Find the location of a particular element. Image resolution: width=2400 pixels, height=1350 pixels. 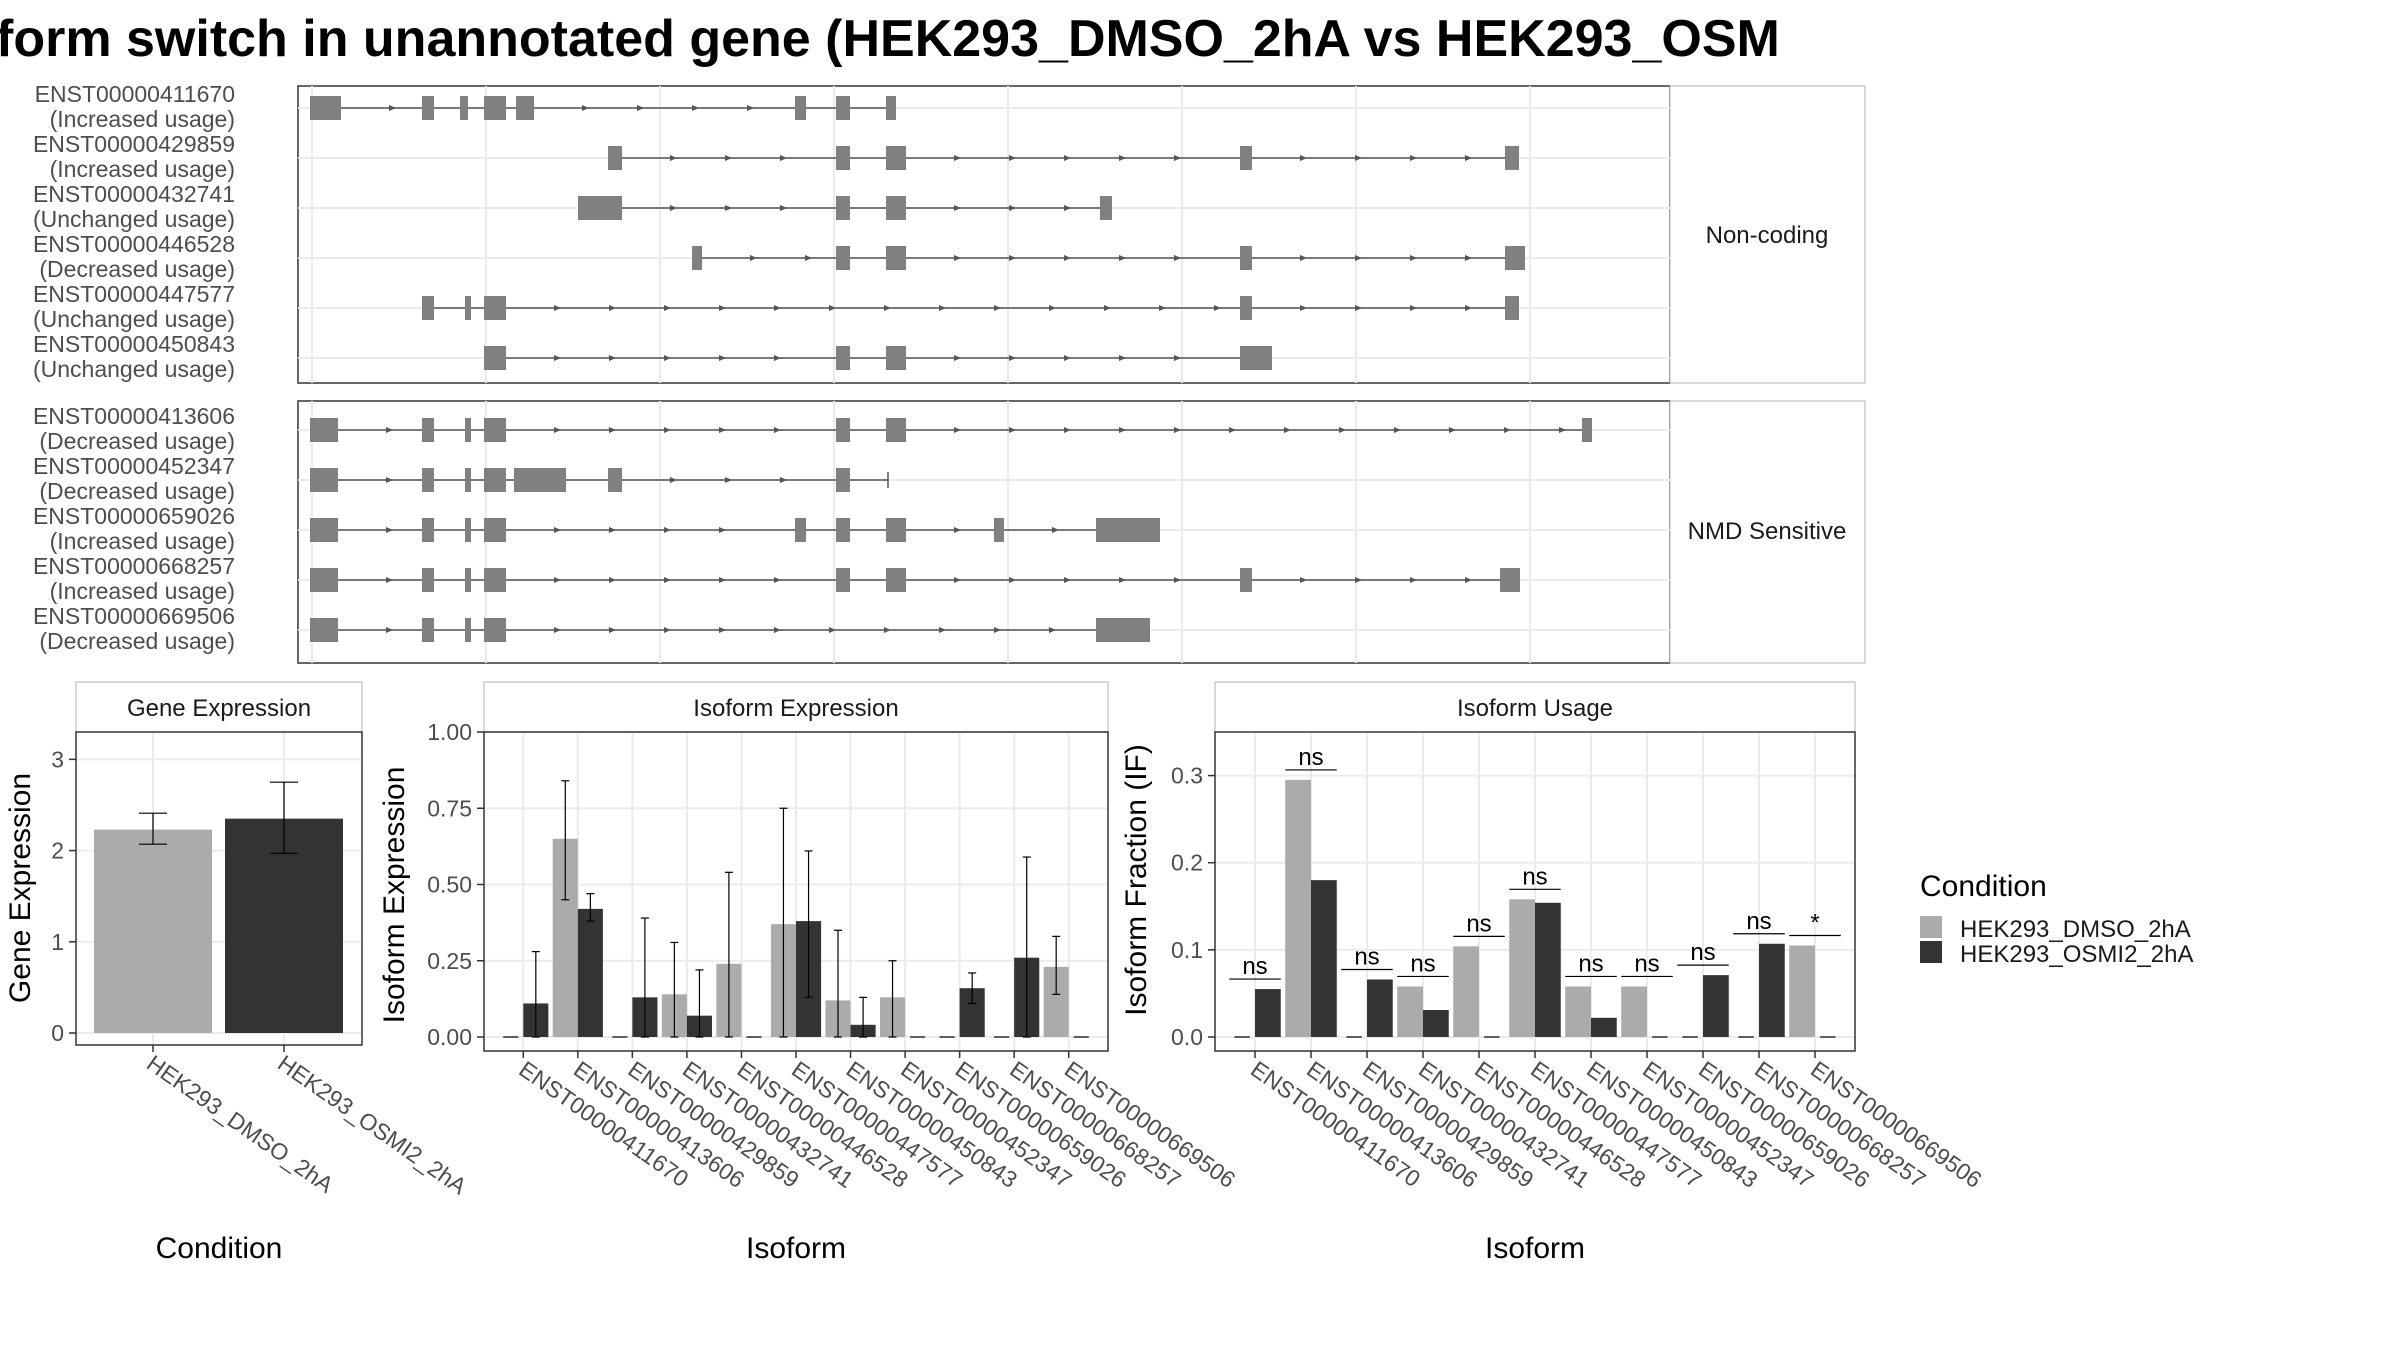

ie-ytick-label: 0.25 is located at coordinates (449, 961).